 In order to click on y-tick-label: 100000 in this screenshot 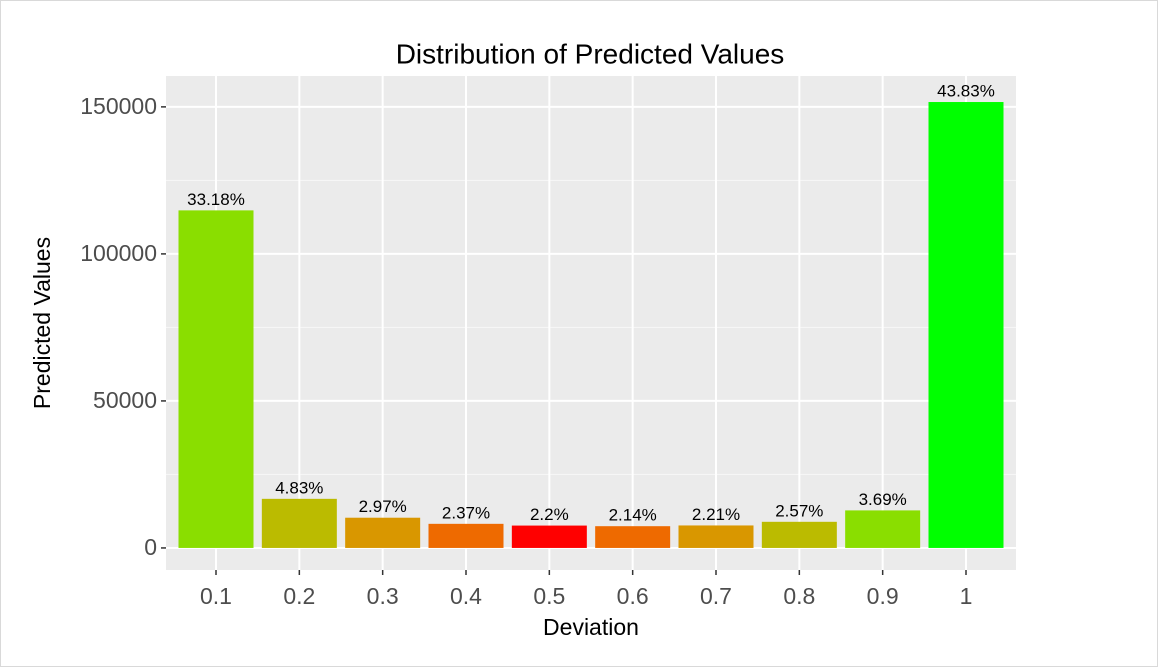, I will do `click(118, 253)`.